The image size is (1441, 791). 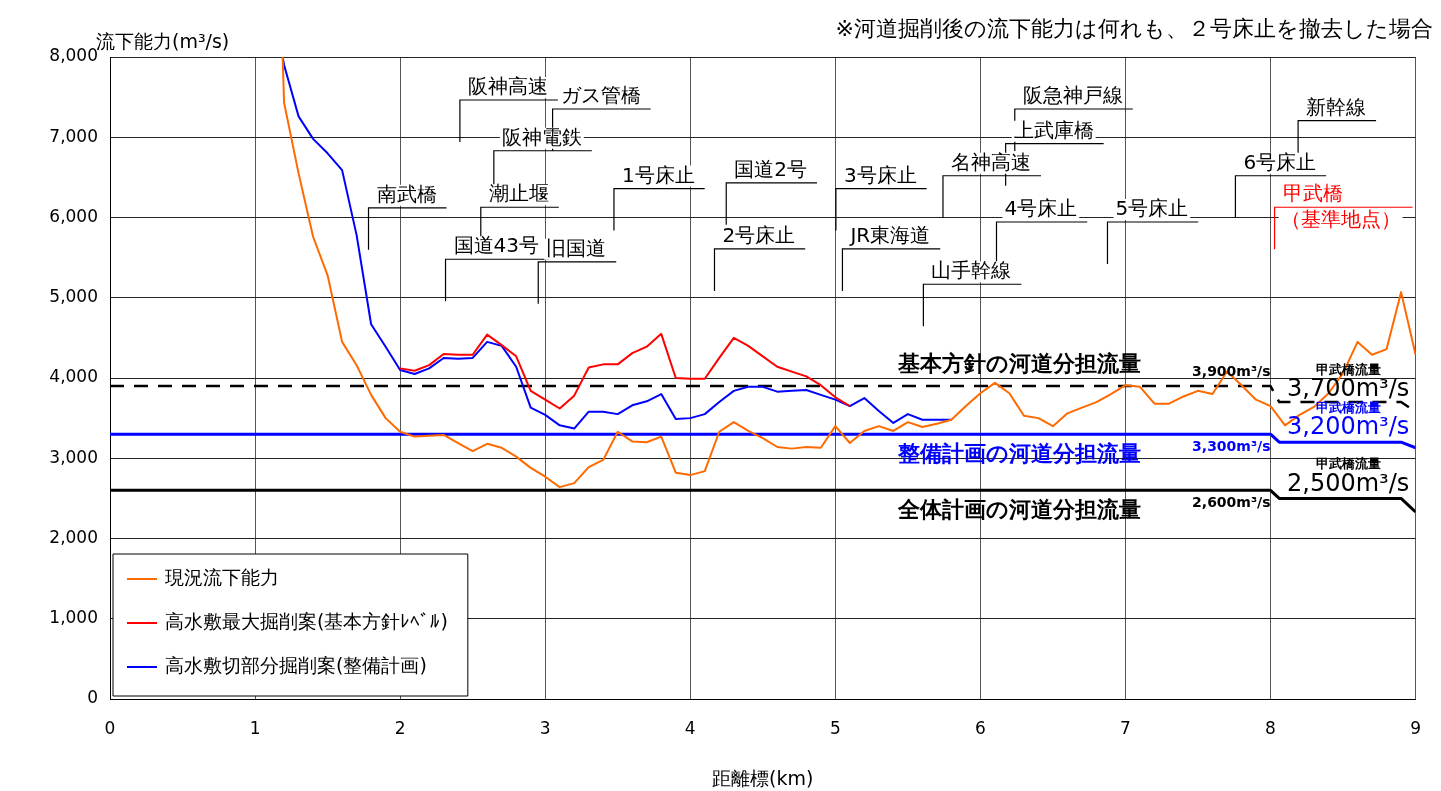 What do you see at coordinates (507, 86) in the screenshot?
I see `annotation: 阪神高速` at bounding box center [507, 86].